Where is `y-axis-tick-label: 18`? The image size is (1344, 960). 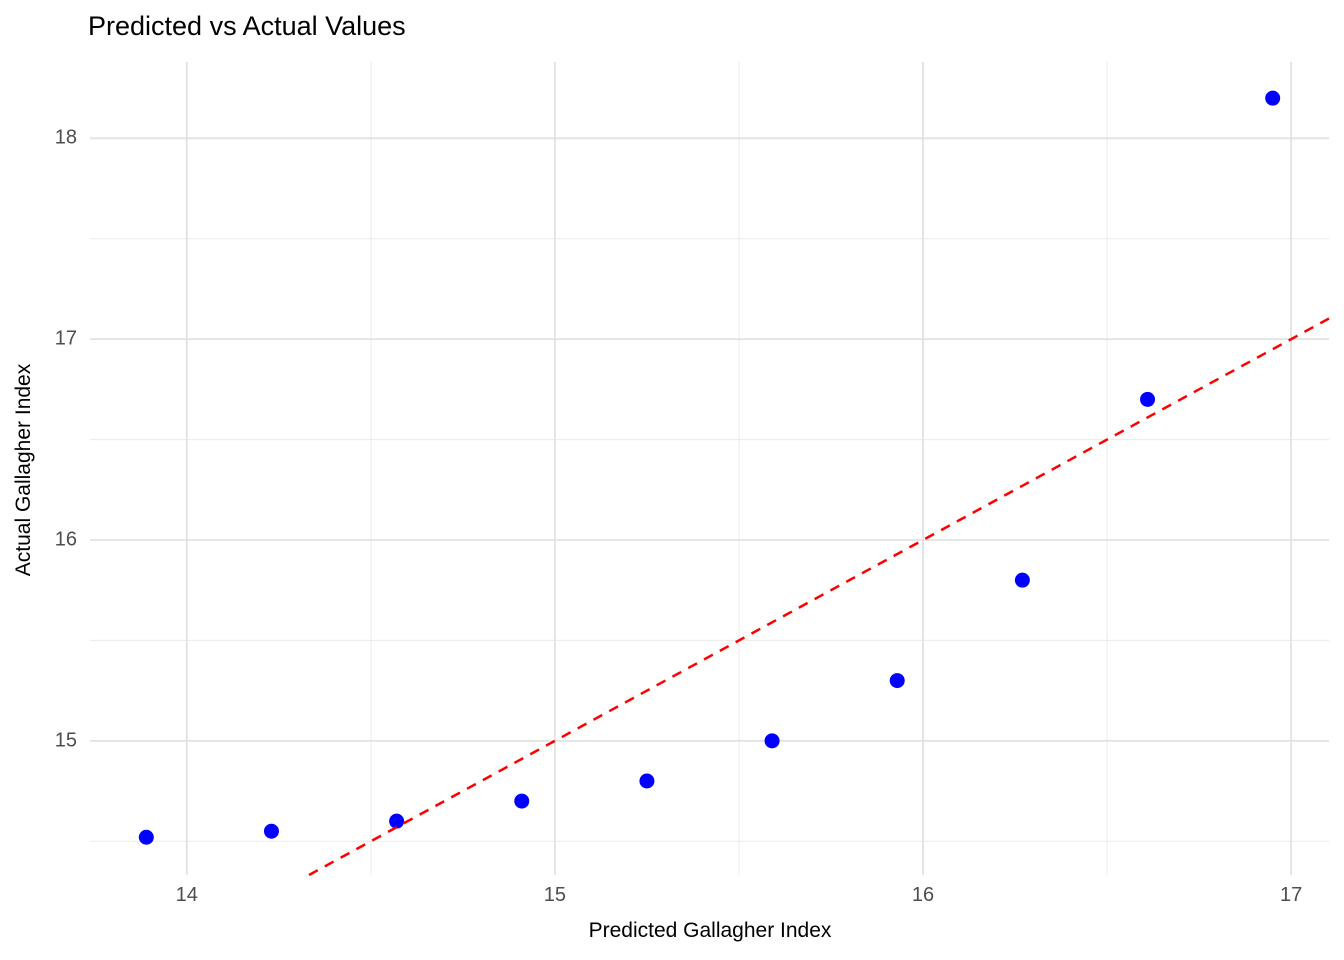
y-axis-tick-label: 18 is located at coordinates (65, 137).